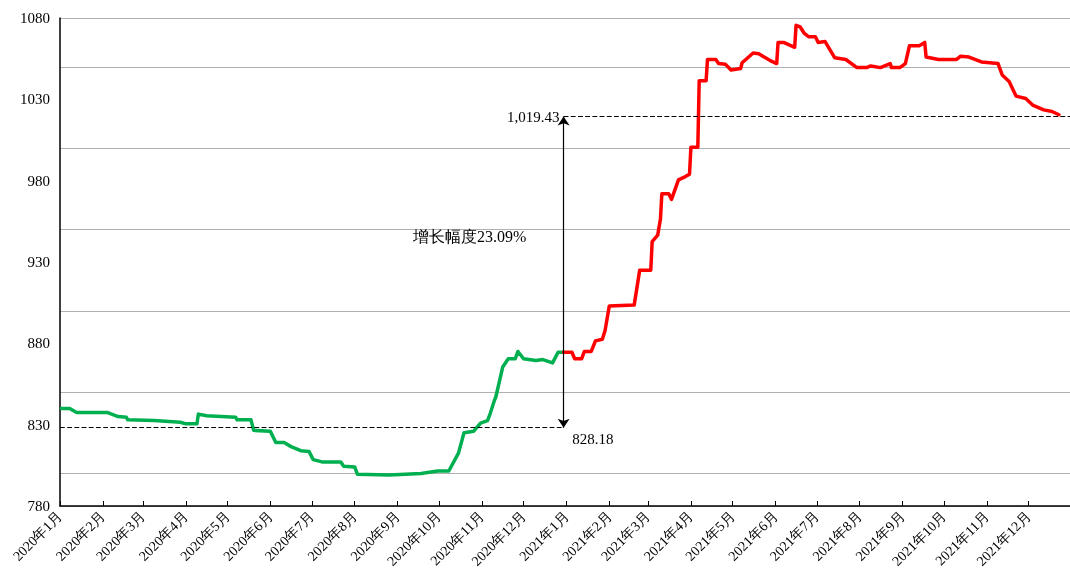 Image resolution: width=1070 pixels, height=577 pixels. What do you see at coordinates (533, 116) in the screenshot?
I see `ref-line-label: 1,019.43` at bounding box center [533, 116].